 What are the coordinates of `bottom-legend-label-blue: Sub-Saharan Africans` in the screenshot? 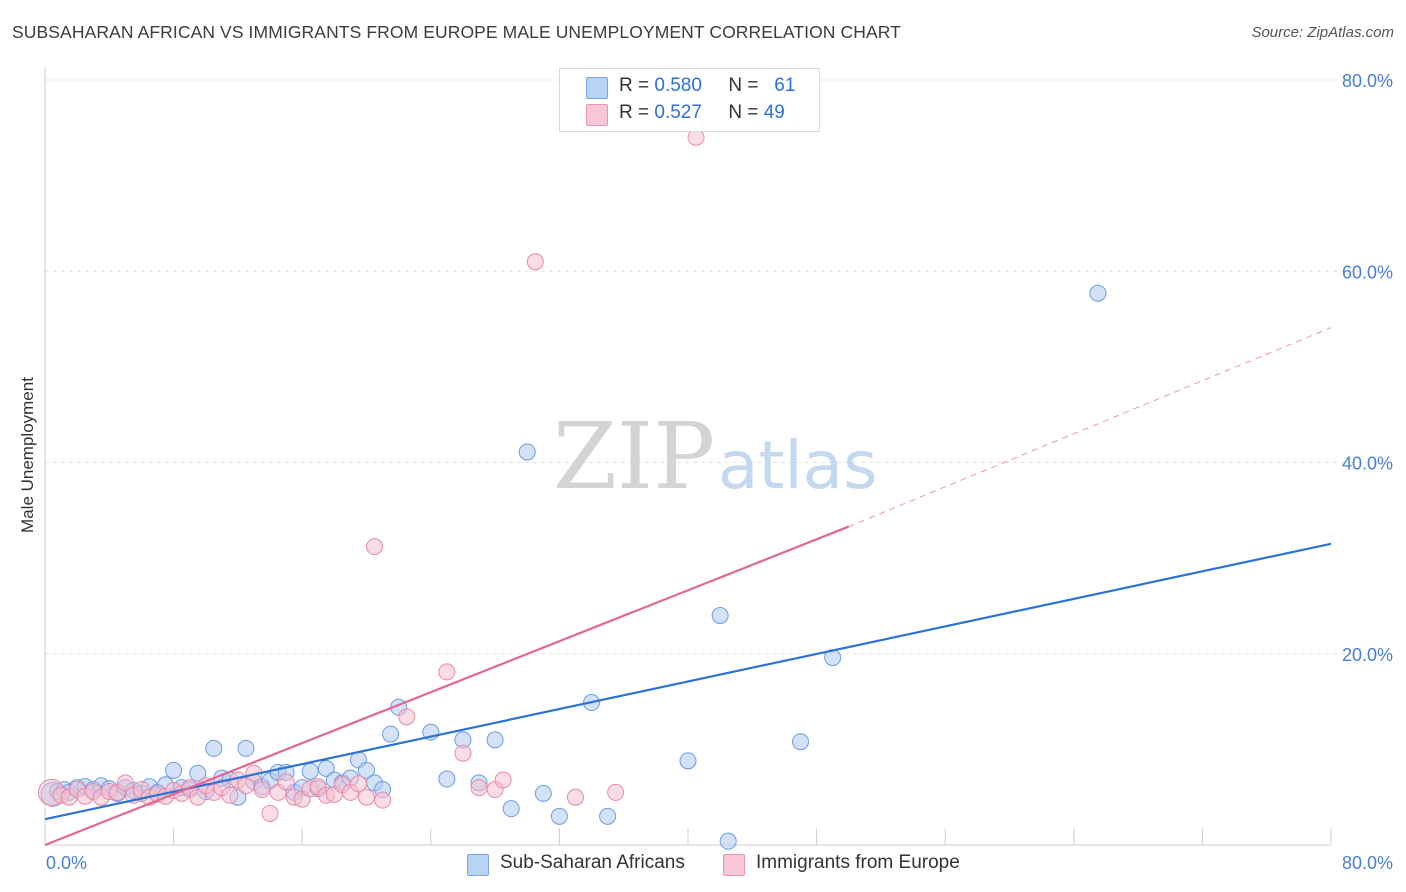 It's located at (592, 862).